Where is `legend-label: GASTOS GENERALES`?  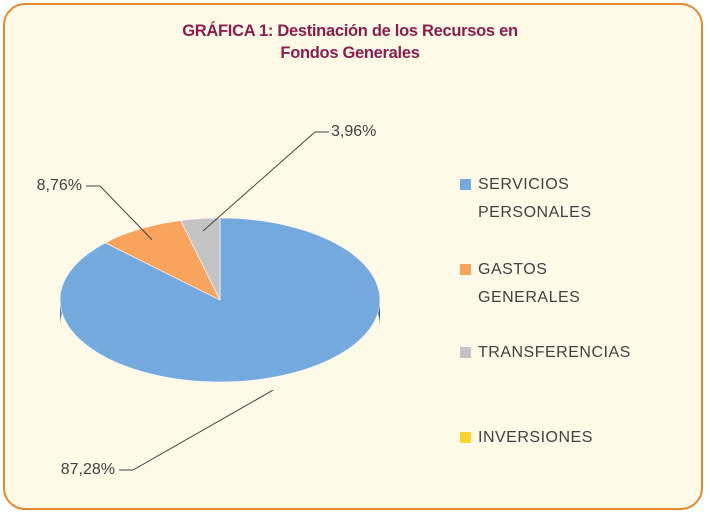 legend-label: GASTOS GENERALES is located at coordinates (529, 283).